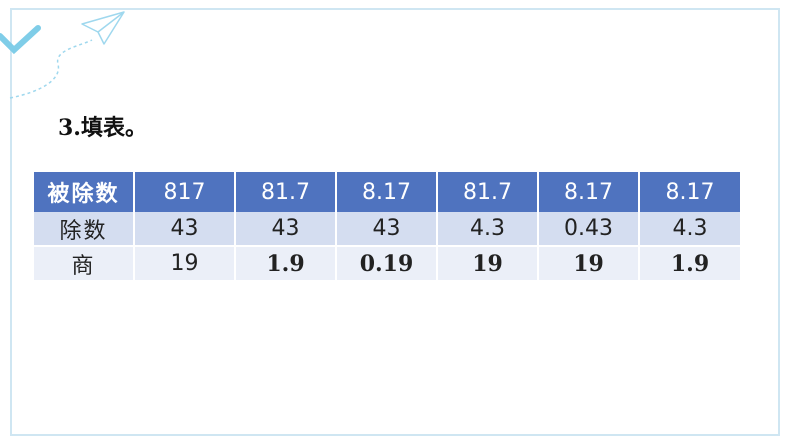 Image resolution: width=794 pixels, height=447 pixels. What do you see at coordinates (185, 192) in the screenshot?
I see `dividend-cell: 817` at bounding box center [185, 192].